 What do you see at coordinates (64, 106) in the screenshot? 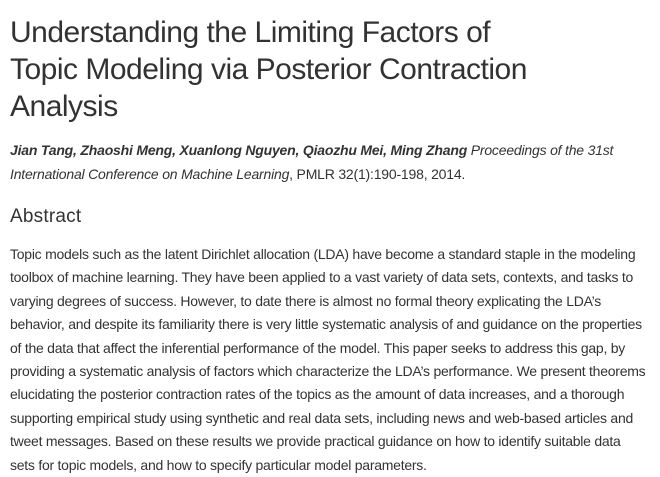
I see `paper-title-line-3: Analysis` at bounding box center [64, 106].